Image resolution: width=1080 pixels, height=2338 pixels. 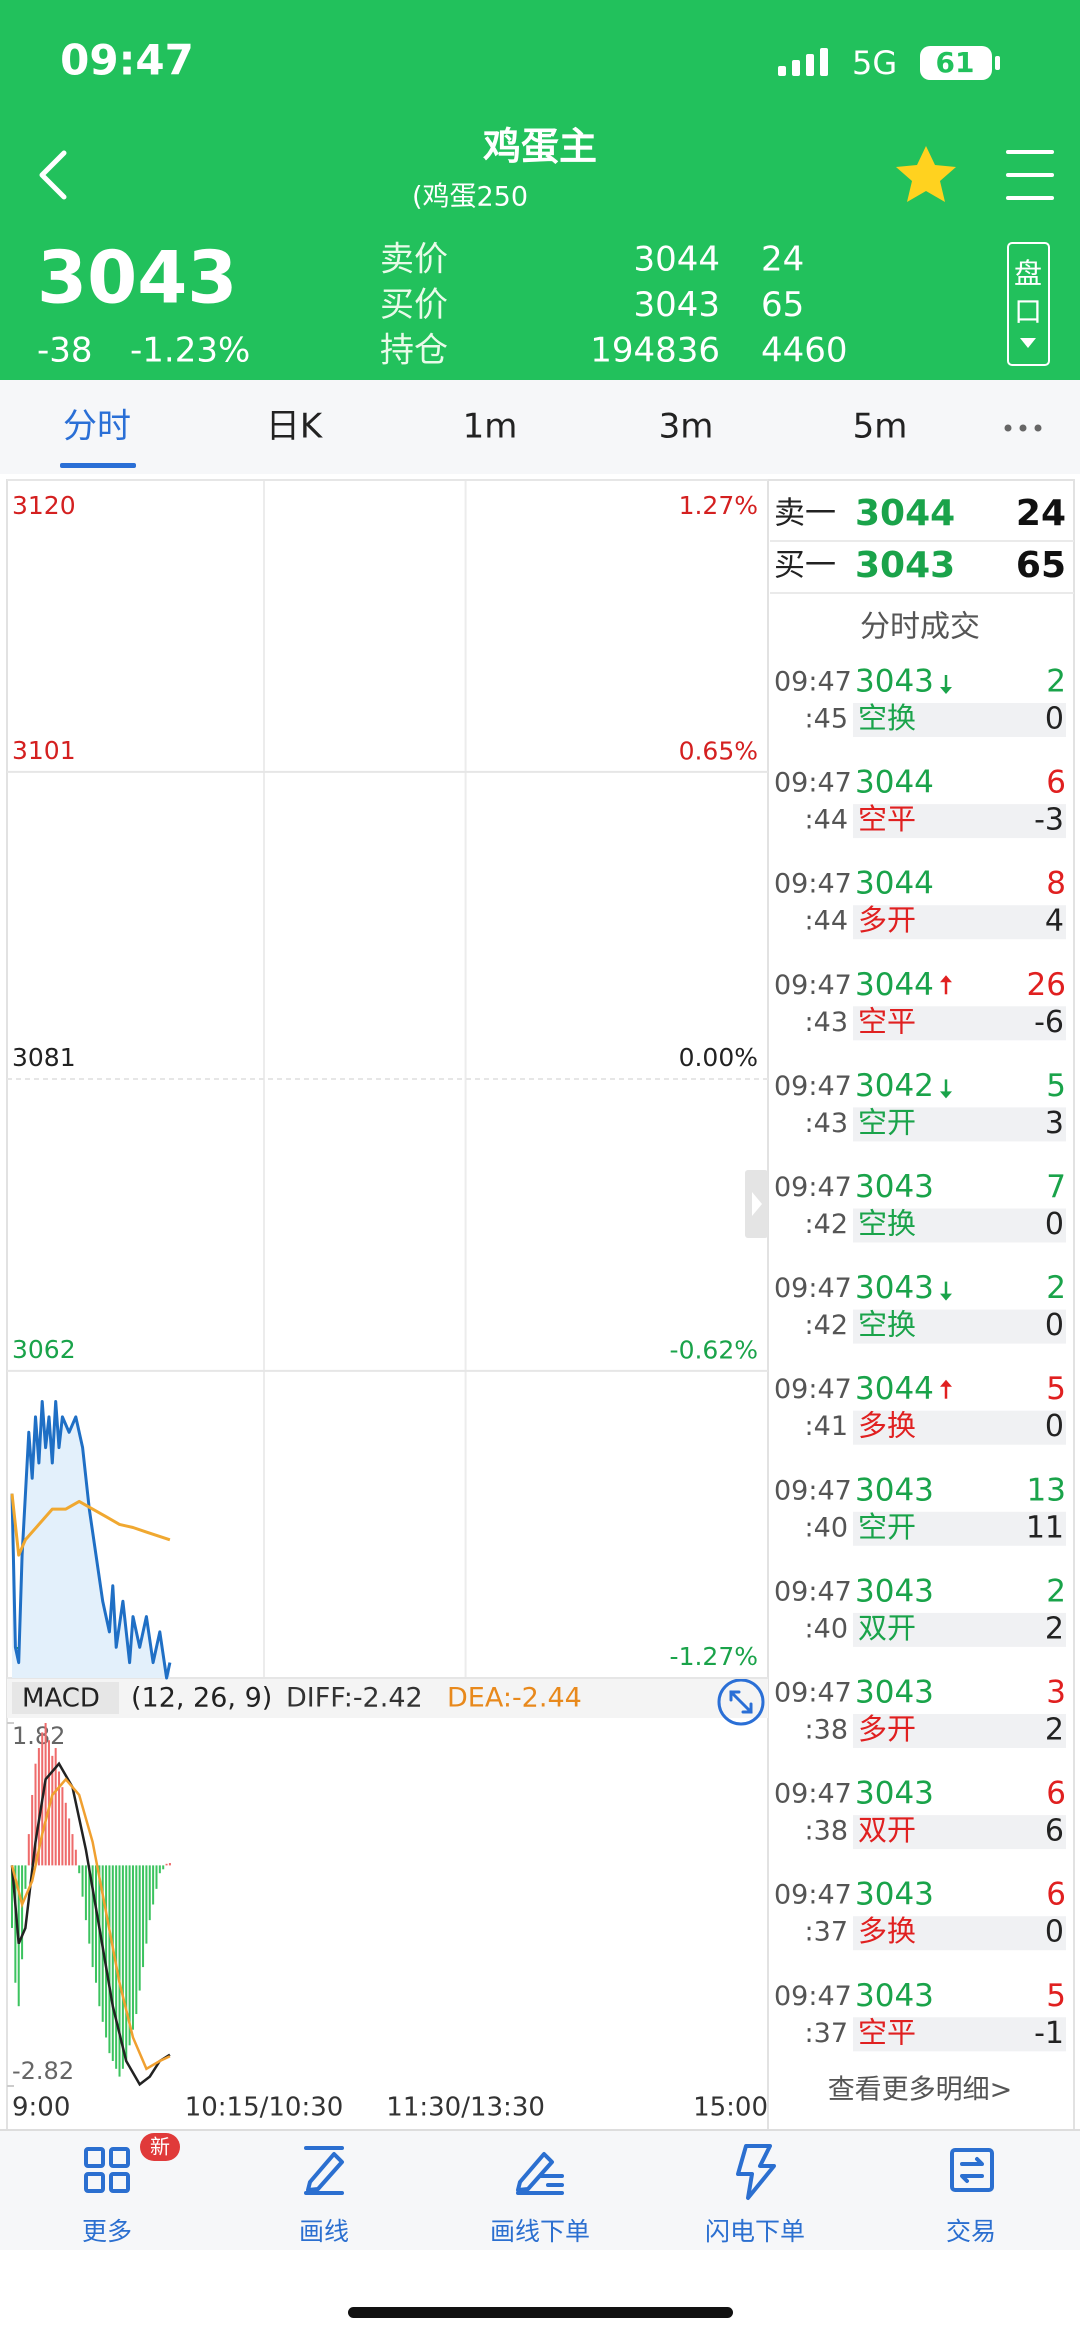 I want to click on favorite-star, so click(x=926, y=174).